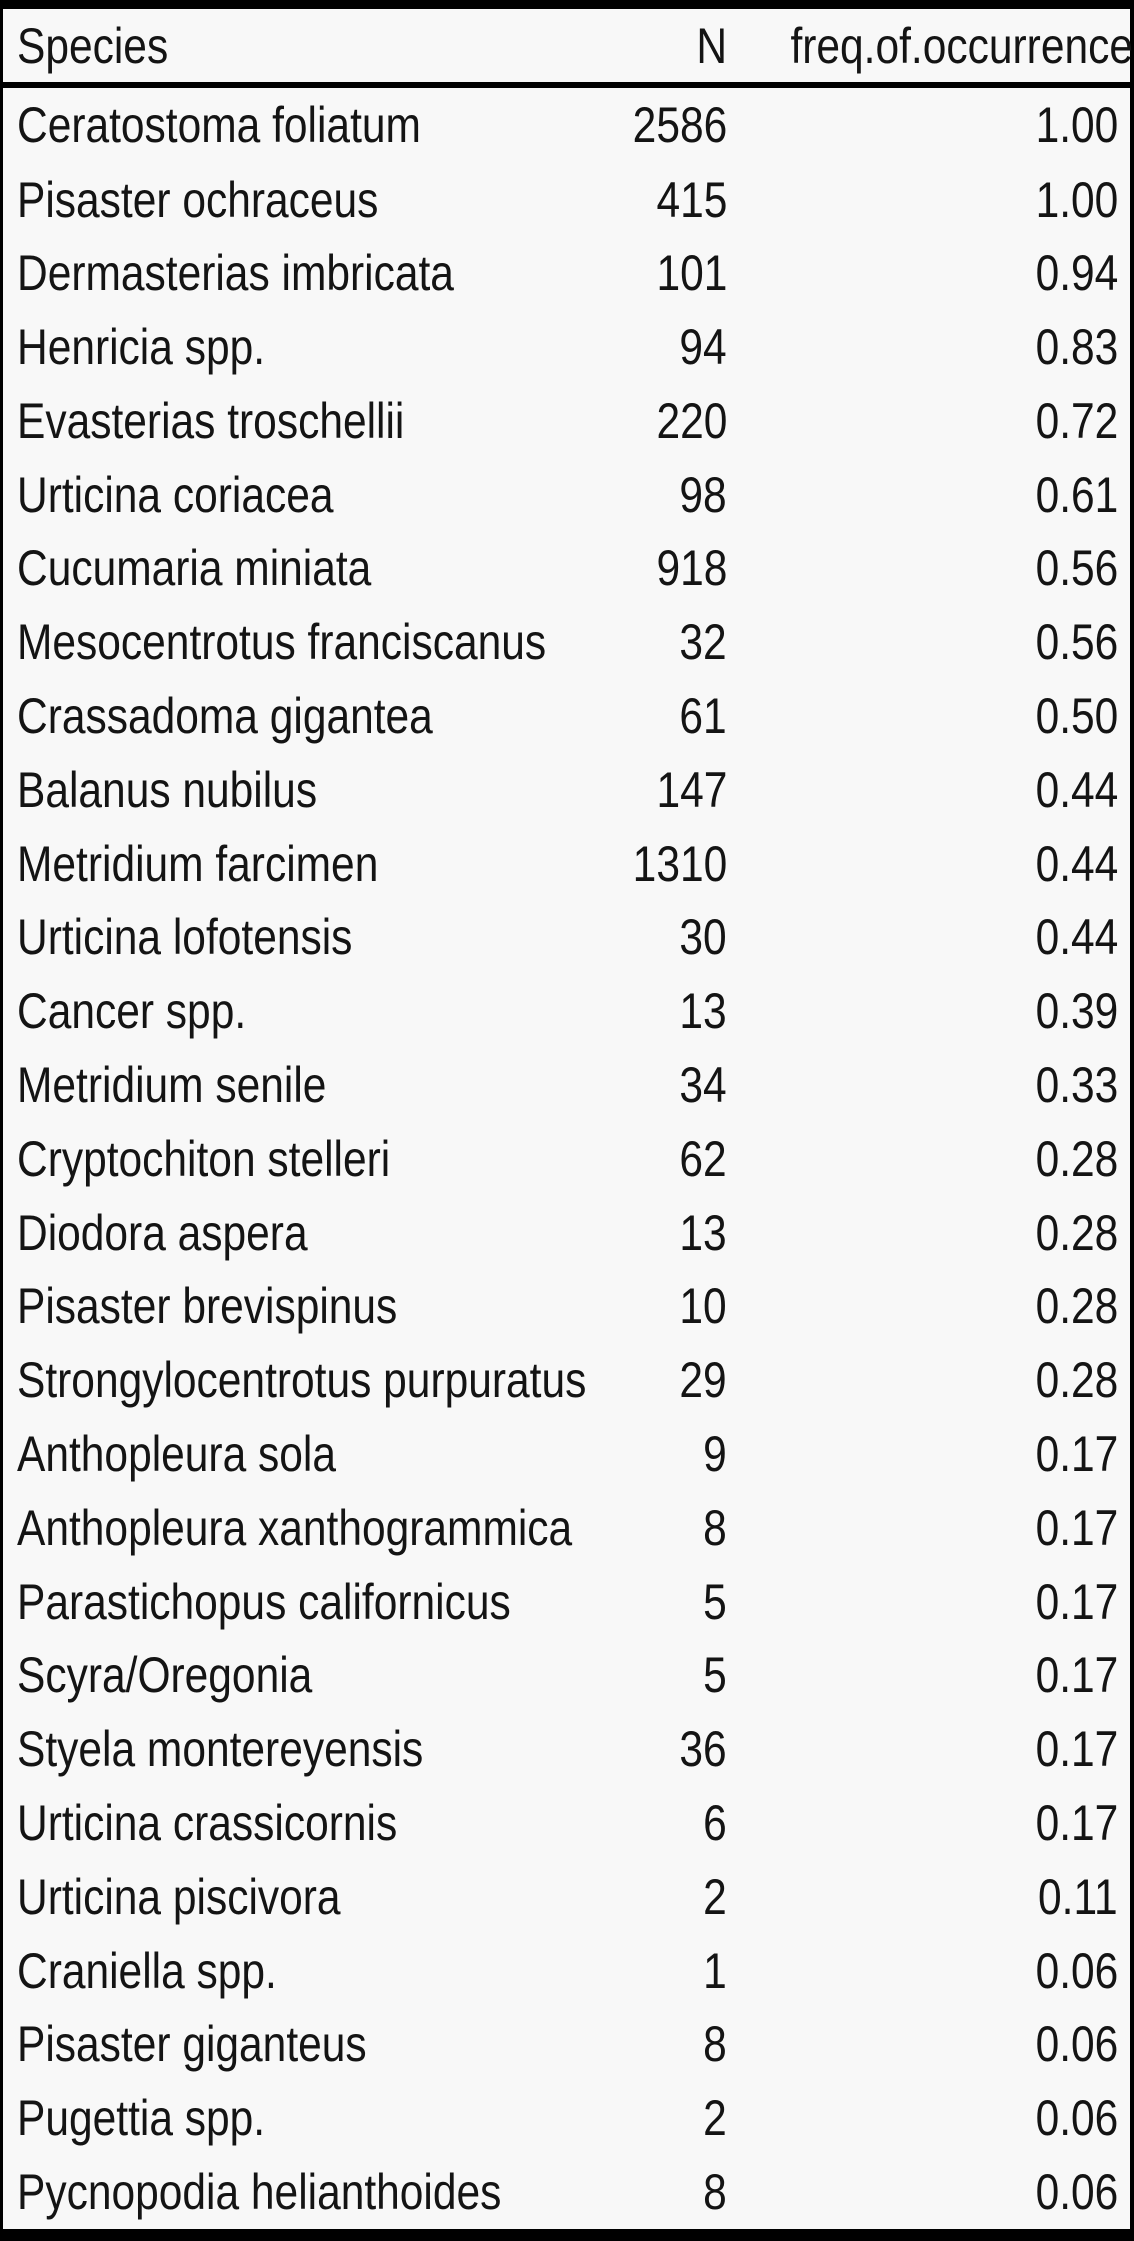 The height and width of the screenshot is (2241, 1134). I want to click on n-cell: 29, so click(670, 1380).